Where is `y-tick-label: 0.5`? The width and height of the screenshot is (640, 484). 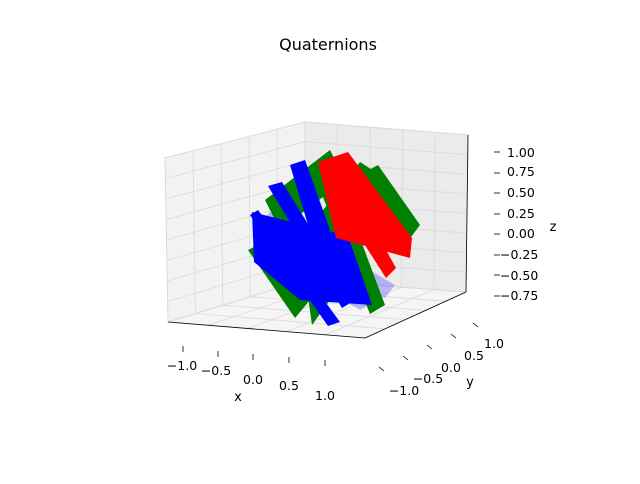
y-tick-label: 0.5 is located at coordinates (474, 355).